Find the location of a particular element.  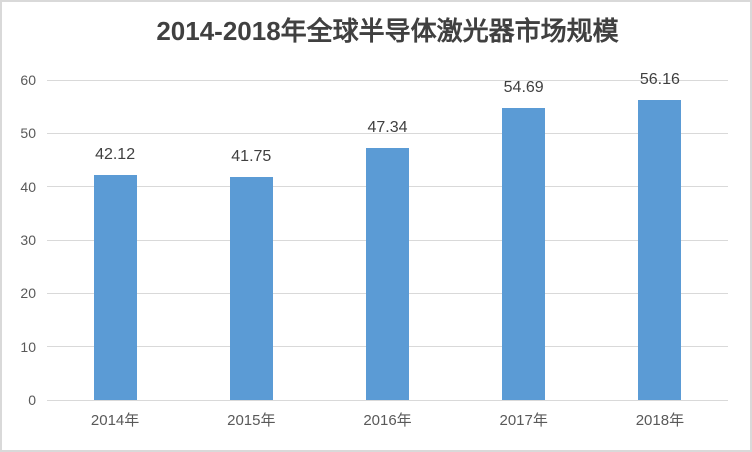

bar-value-label: 47.34 is located at coordinates (387, 127).